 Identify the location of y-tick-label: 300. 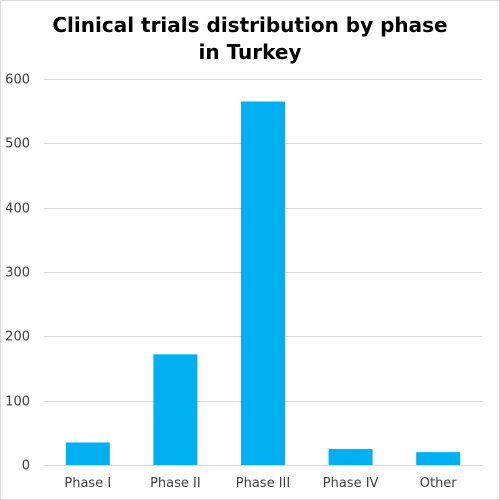
(17, 273).